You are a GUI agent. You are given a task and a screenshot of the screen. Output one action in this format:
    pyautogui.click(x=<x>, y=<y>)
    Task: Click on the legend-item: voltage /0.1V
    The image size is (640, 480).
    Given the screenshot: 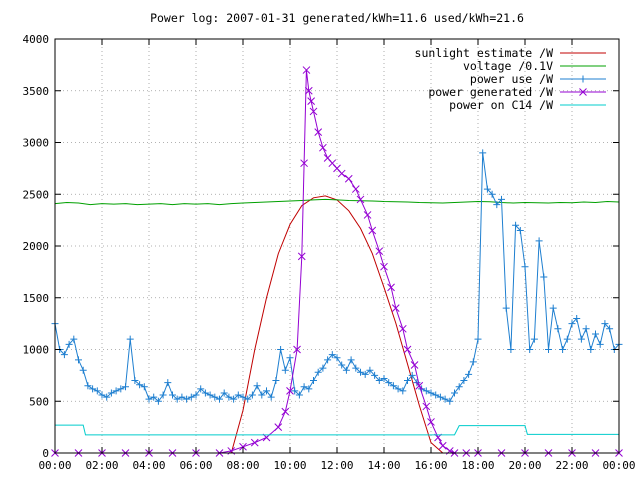 What is the action you would take?
    pyautogui.click(x=534, y=66)
    